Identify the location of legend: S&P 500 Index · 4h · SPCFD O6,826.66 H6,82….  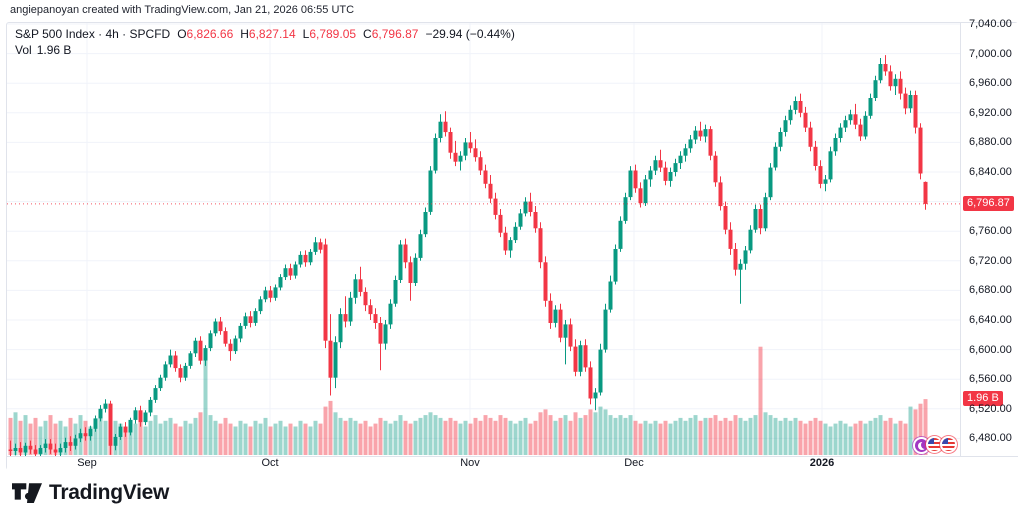
(265, 42).